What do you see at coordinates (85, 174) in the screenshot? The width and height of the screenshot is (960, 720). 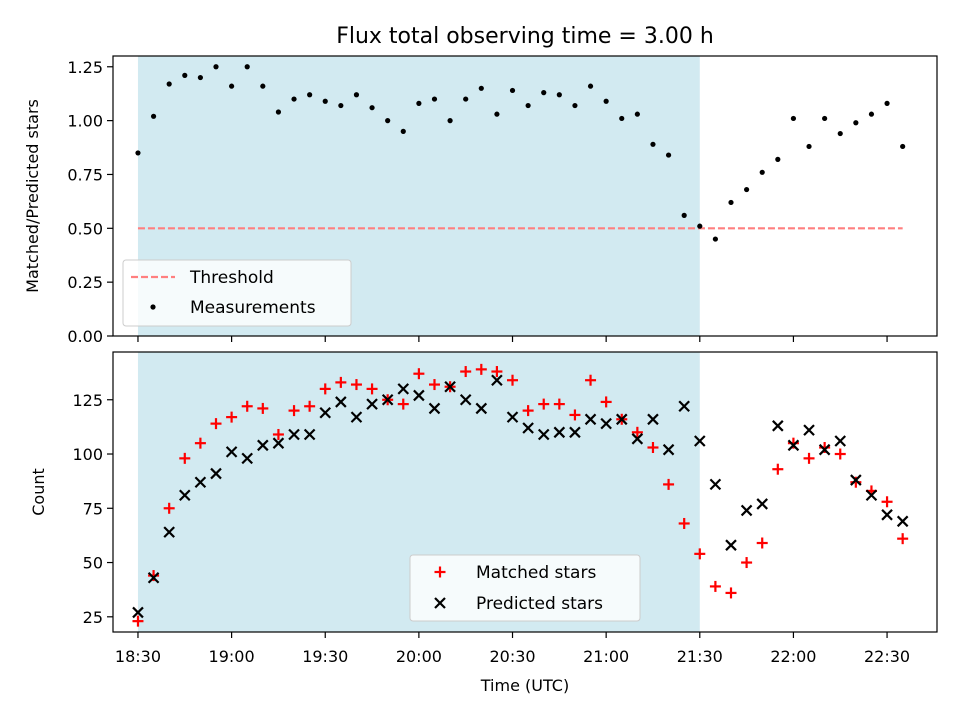 I see `y-tick-label: 0.75` at bounding box center [85, 174].